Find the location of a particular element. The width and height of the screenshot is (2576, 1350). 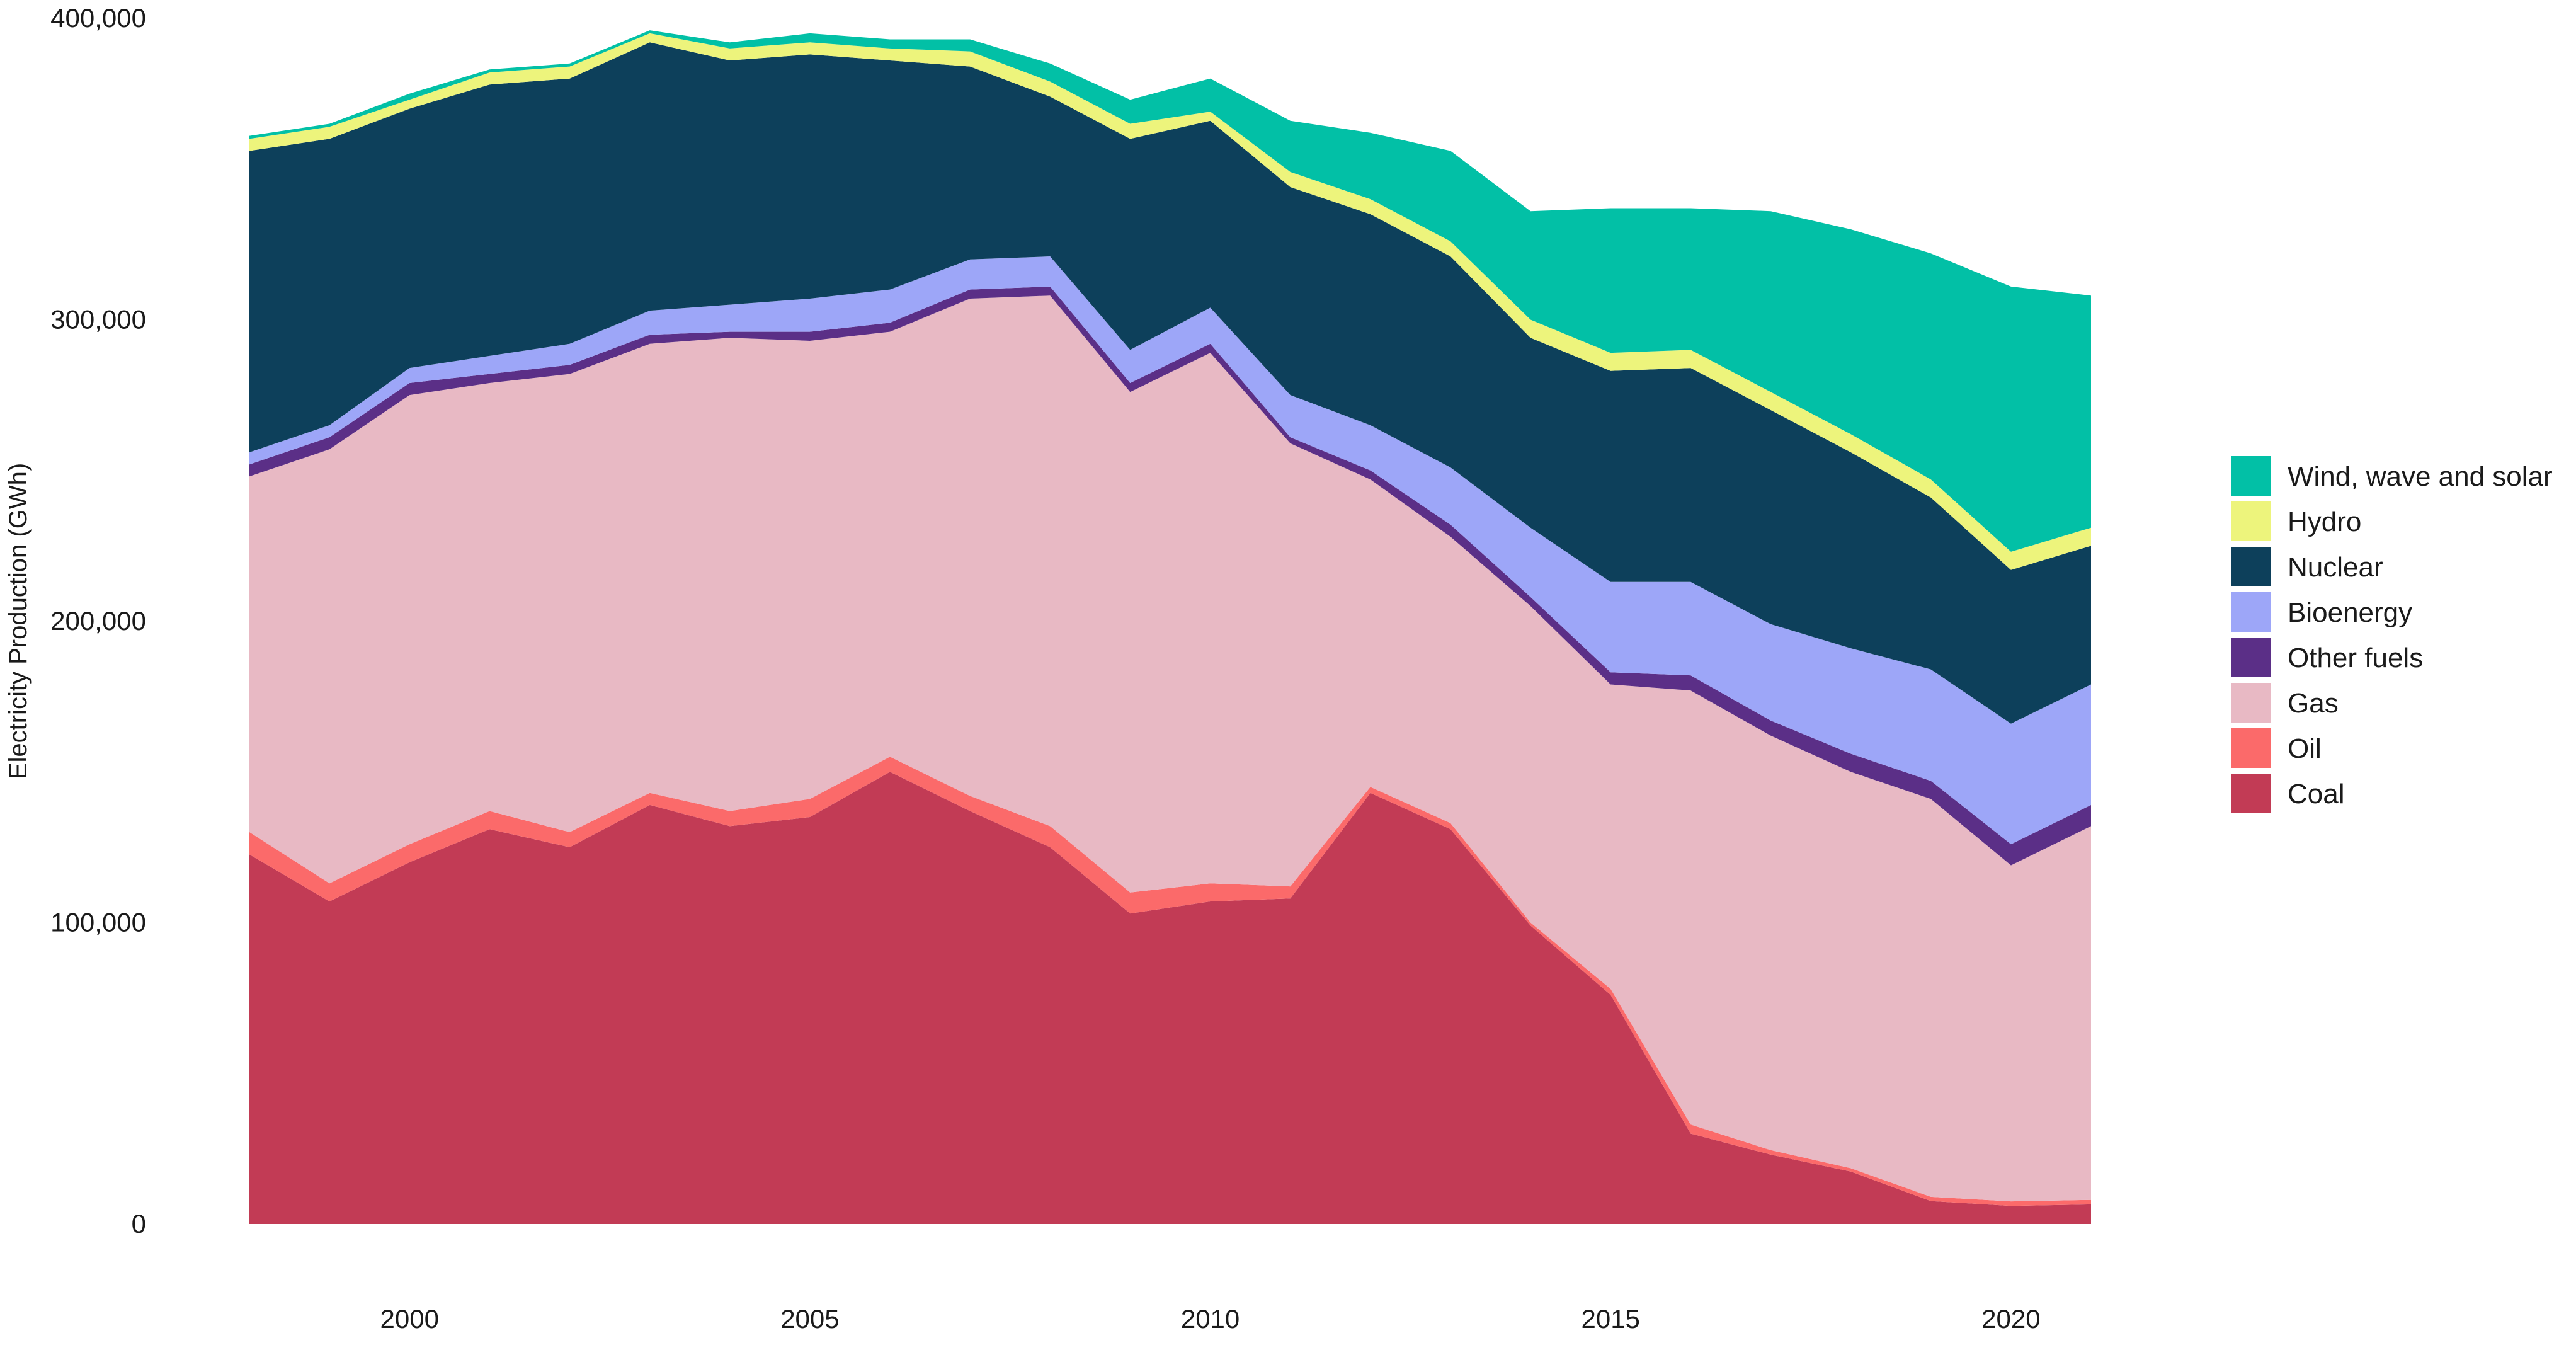

y-tick-label: 200,000 is located at coordinates (98, 621).